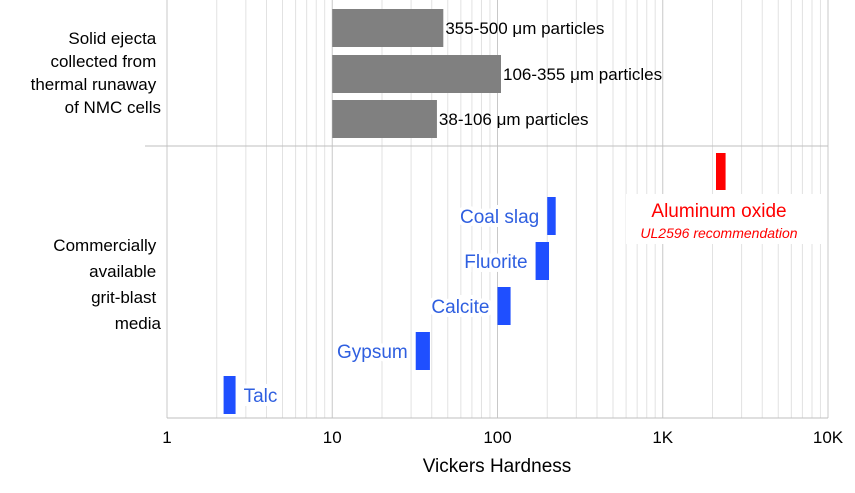  What do you see at coordinates (372, 352) in the screenshot?
I see `media-bar-label: Gypsum` at bounding box center [372, 352].